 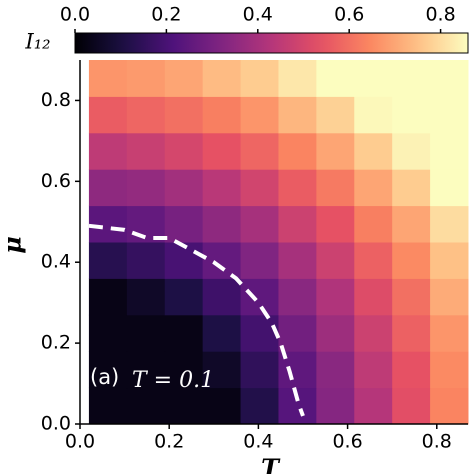 What do you see at coordinates (104, 377) in the screenshot?
I see `annotation: (a)` at bounding box center [104, 377].